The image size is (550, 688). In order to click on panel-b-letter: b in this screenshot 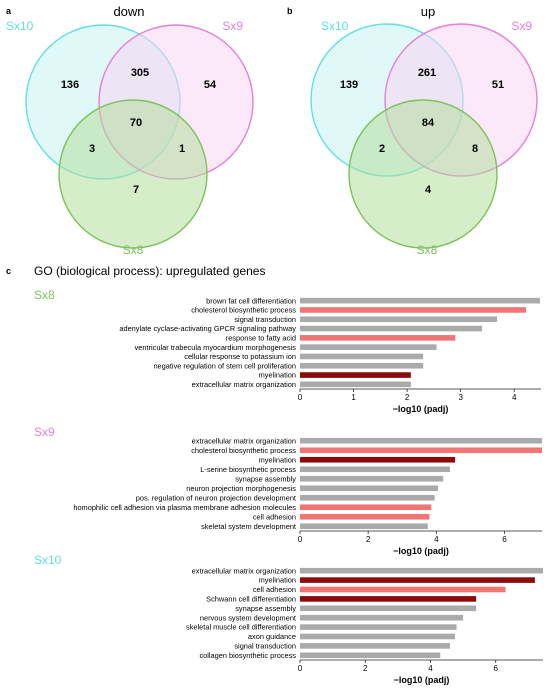, I will do `click(290, 11)`.